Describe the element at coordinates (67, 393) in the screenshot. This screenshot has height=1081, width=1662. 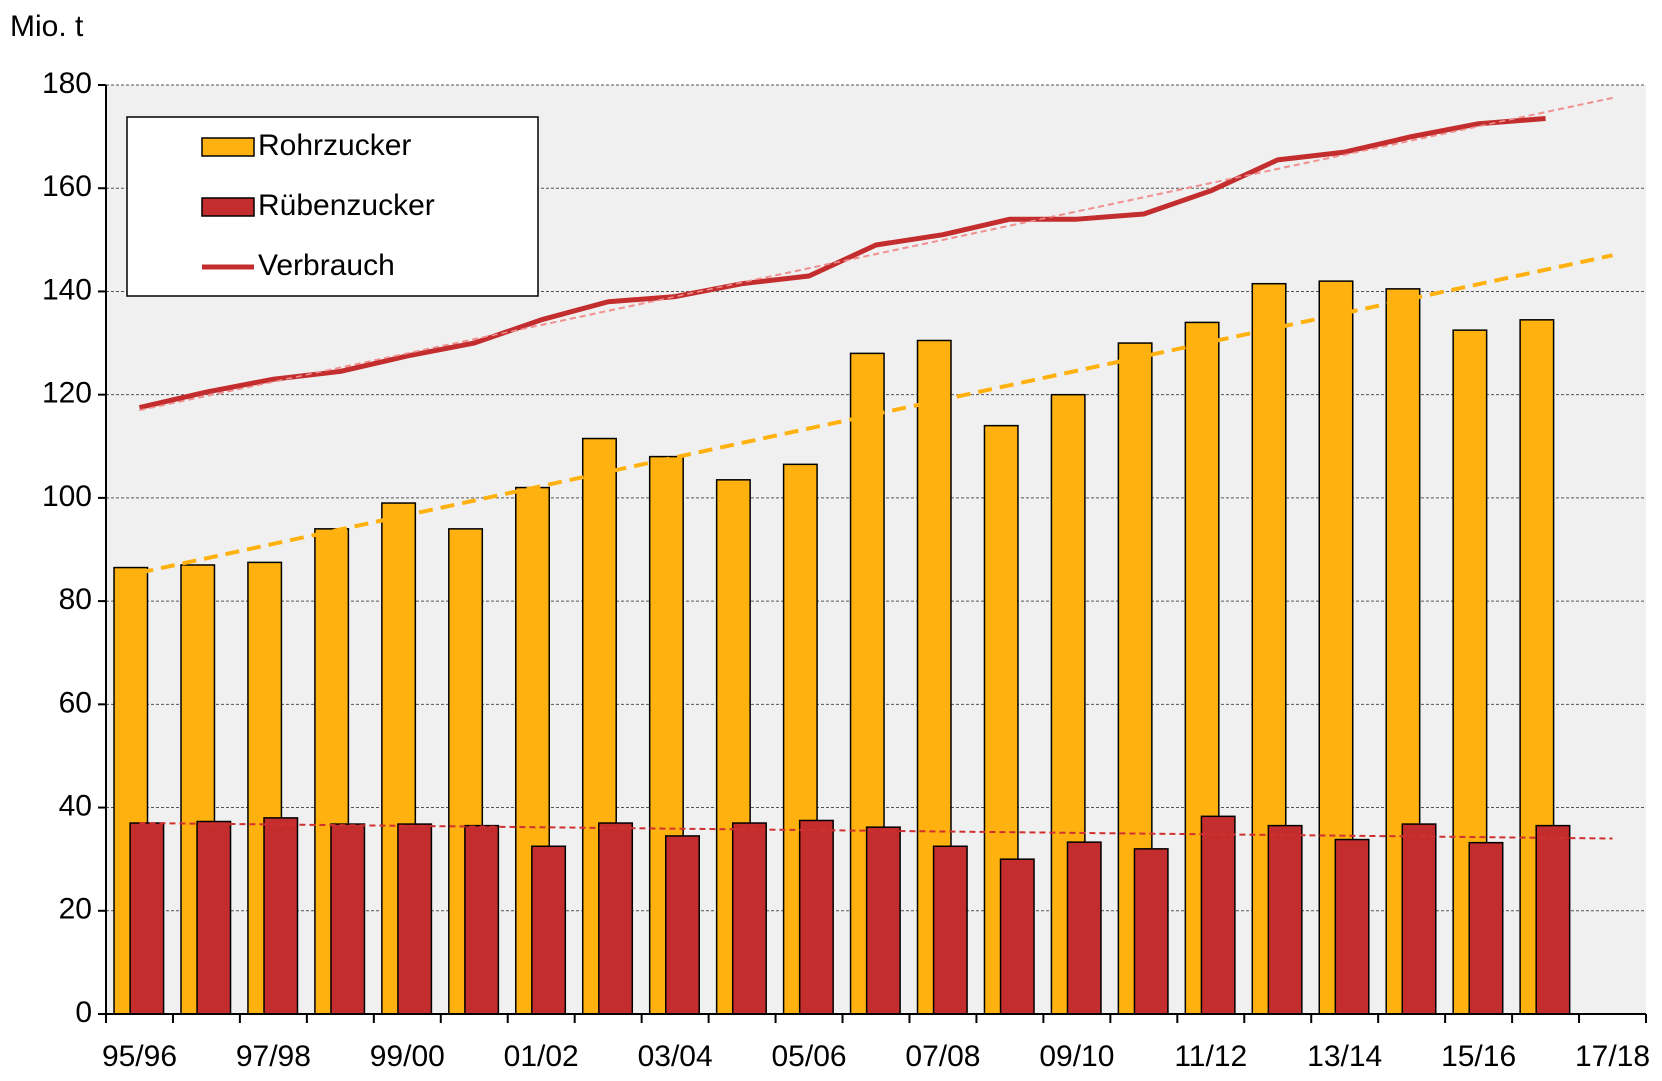
I see `y-tick-label: 120` at that location.